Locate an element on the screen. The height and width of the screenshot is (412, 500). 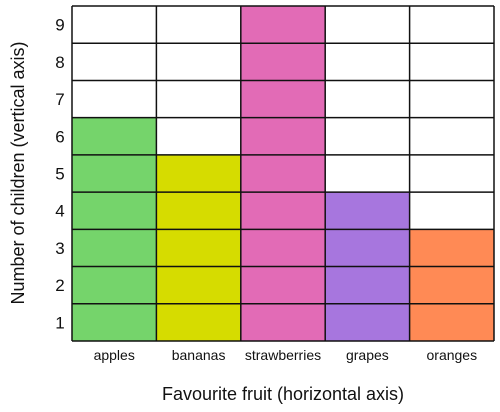
y-tick-label: 3 is located at coordinates (59, 248).